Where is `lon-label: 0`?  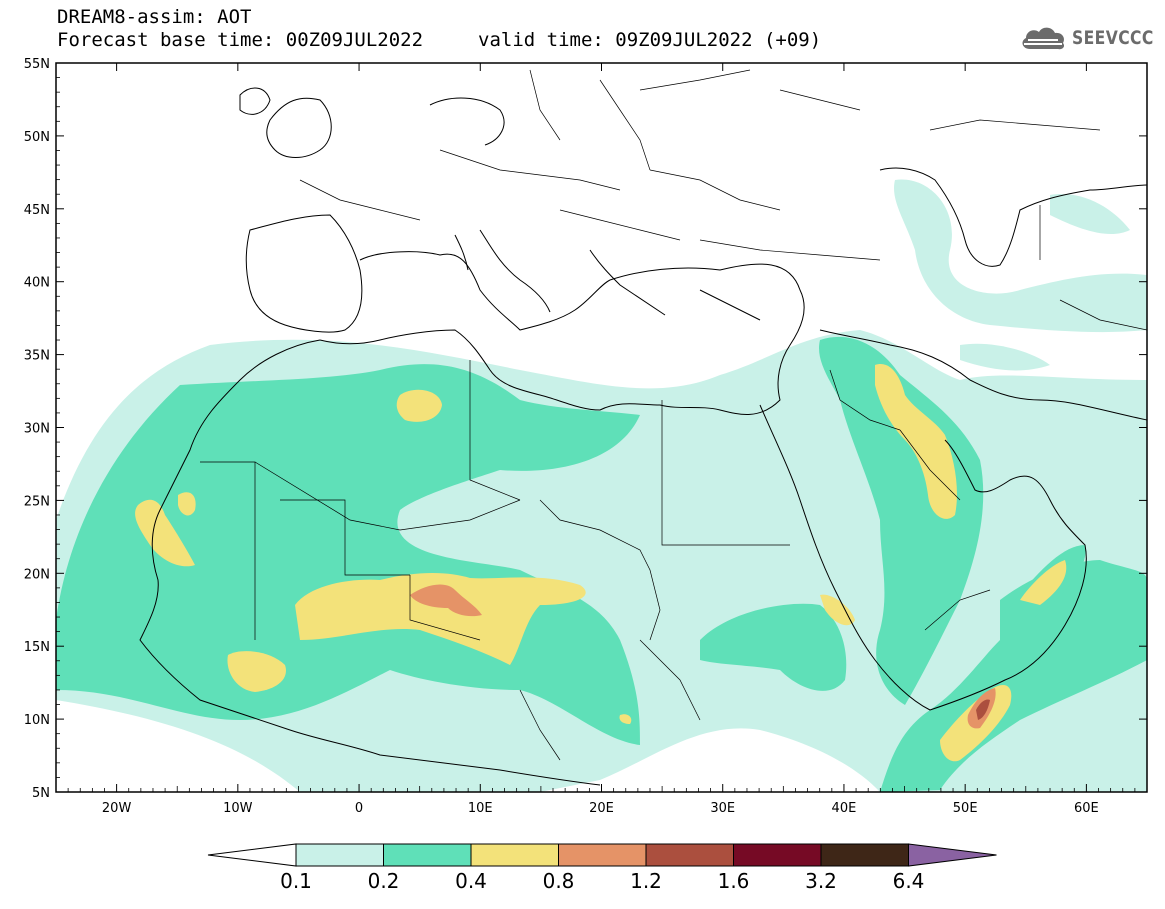
lon-label: 0 is located at coordinates (359, 808).